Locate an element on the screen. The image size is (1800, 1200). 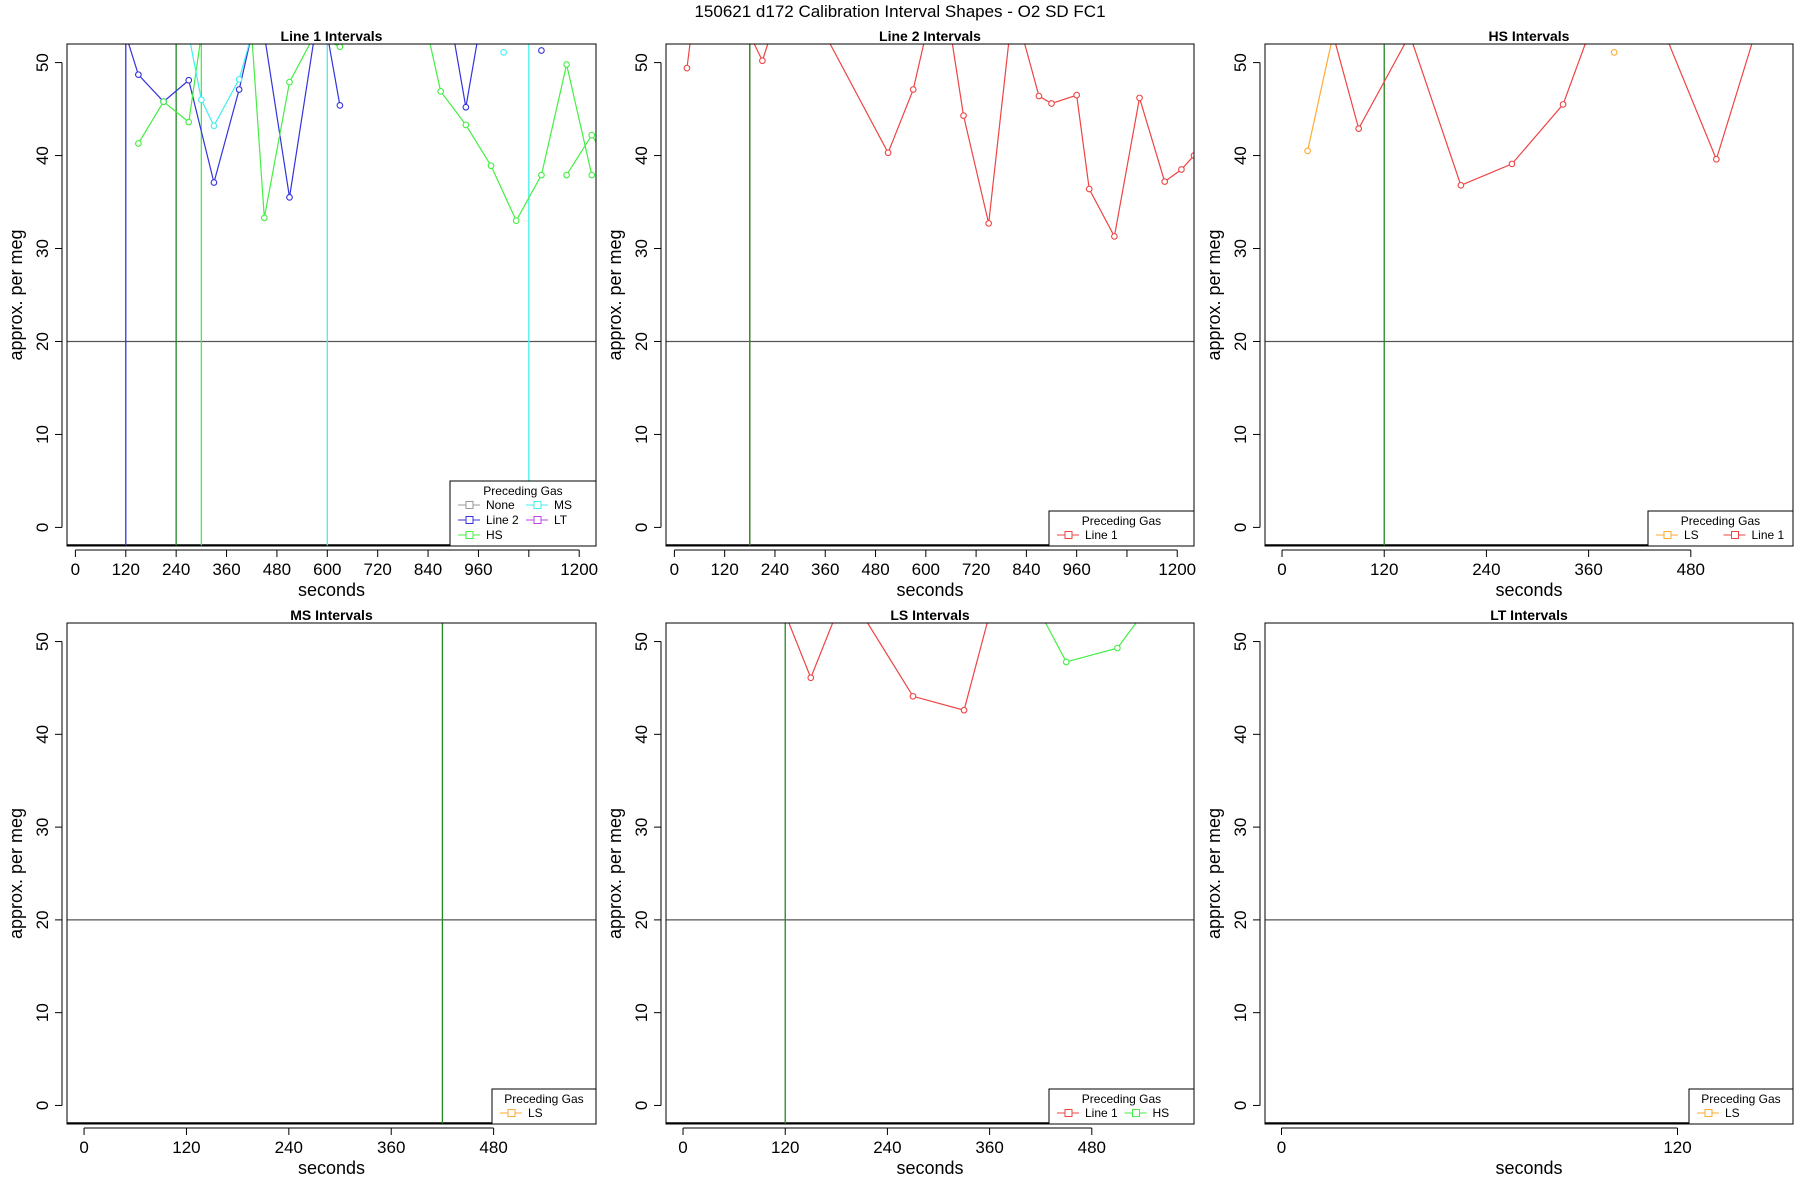
panel-title: MS Intervals is located at coordinates (331, 615).